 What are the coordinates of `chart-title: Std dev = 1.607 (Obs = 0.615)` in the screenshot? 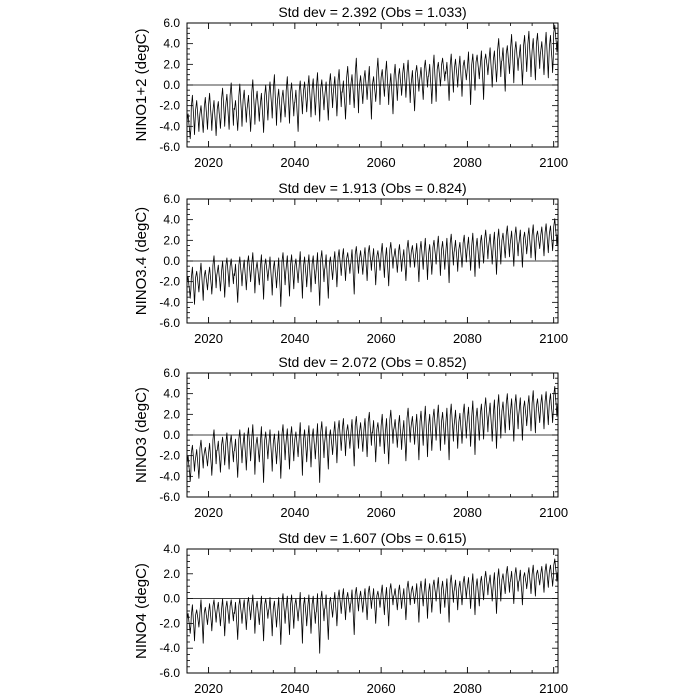 It's located at (372, 538).